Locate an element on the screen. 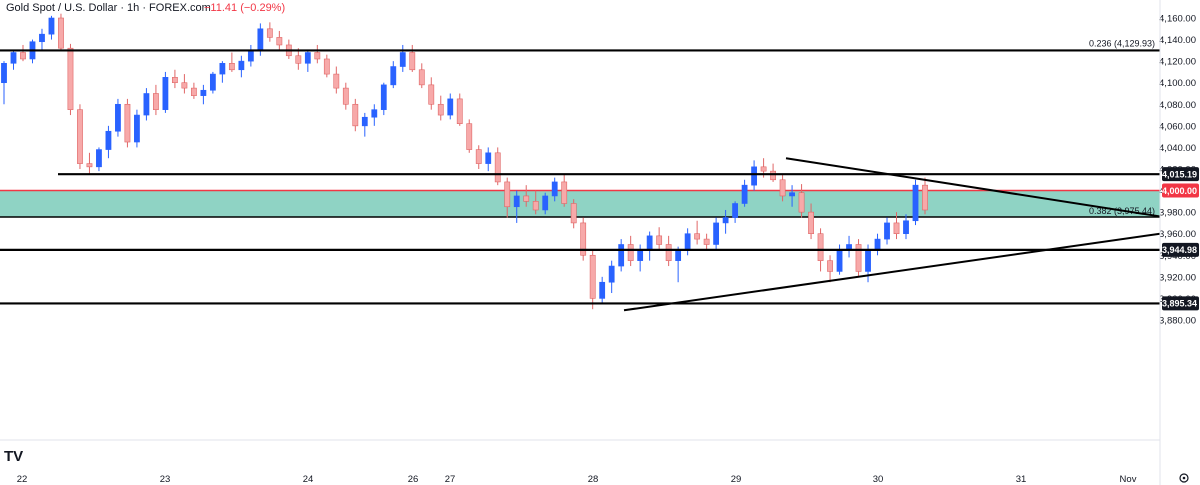  price-badge-label: 3,944.98 is located at coordinates (1179, 250).